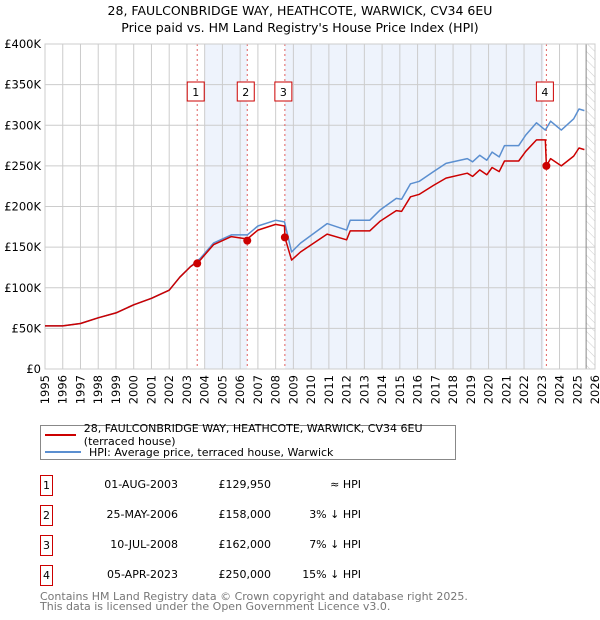 This screenshot has height=620, width=600. Describe the element at coordinates (142, 514) in the screenshot. I see `transaction-date: 25-MAY-2006` at that location.